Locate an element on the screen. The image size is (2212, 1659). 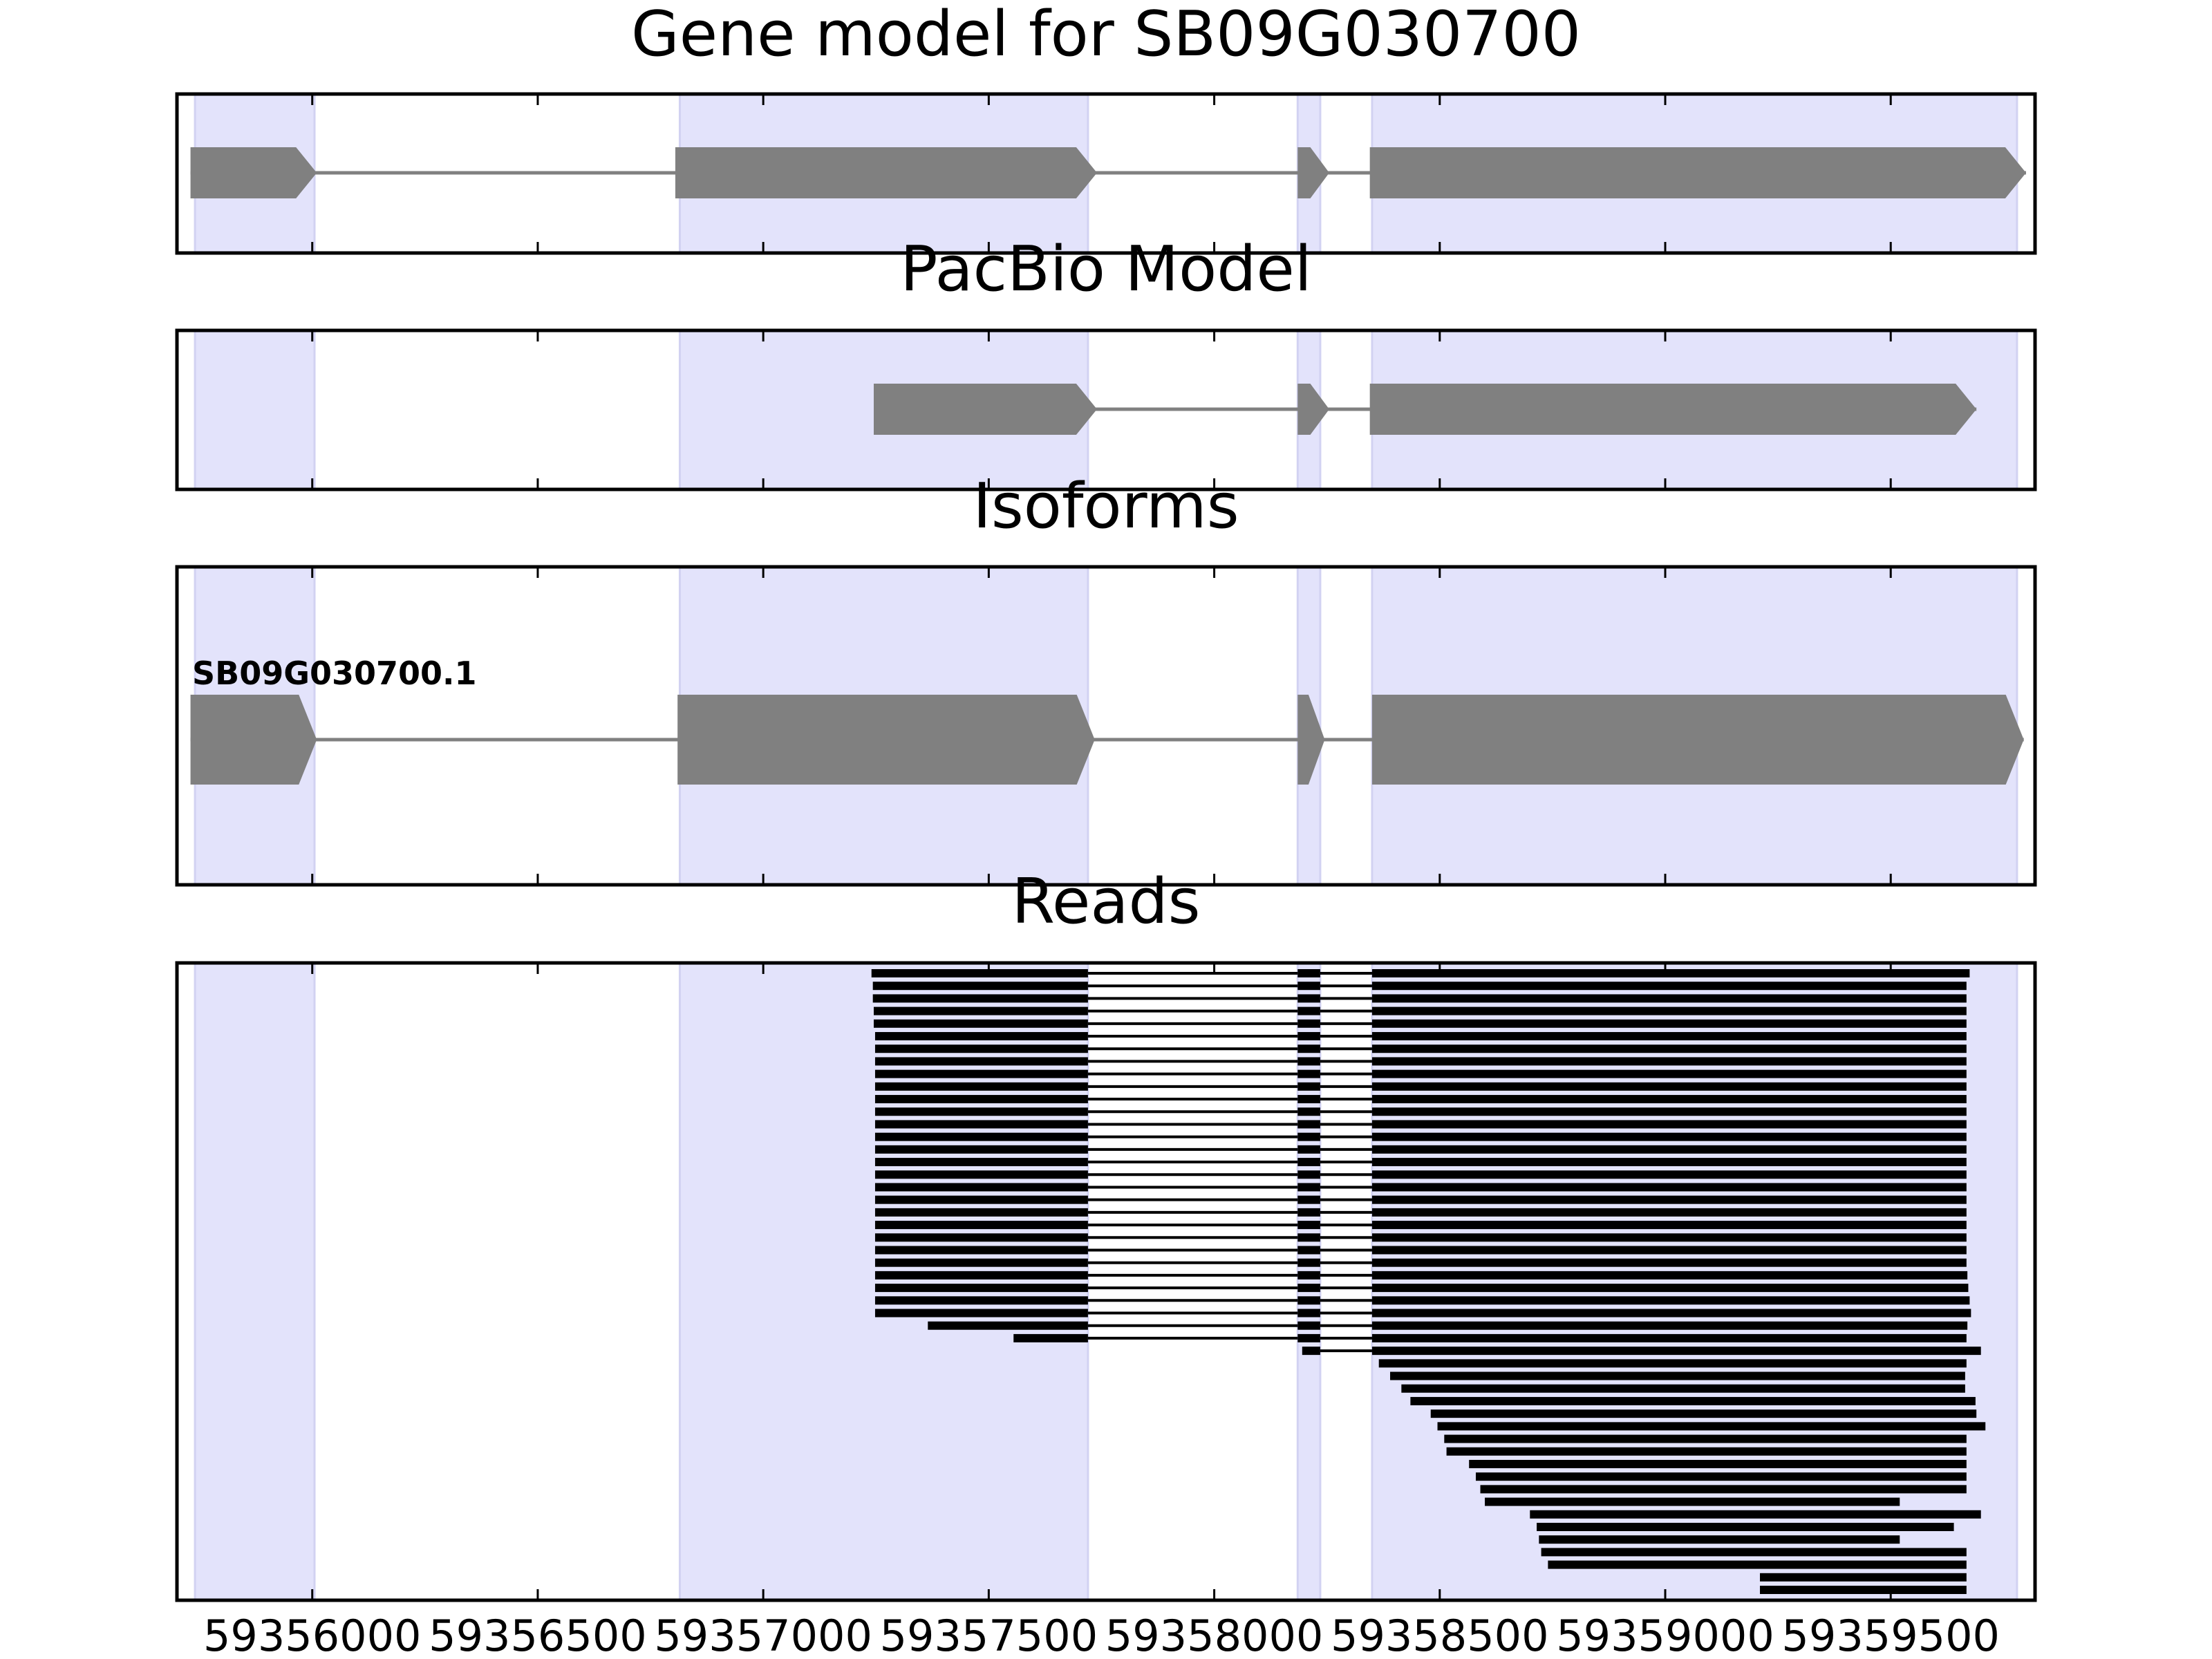
panel-title-reads: Reads is located at coordinates (1105, 901).